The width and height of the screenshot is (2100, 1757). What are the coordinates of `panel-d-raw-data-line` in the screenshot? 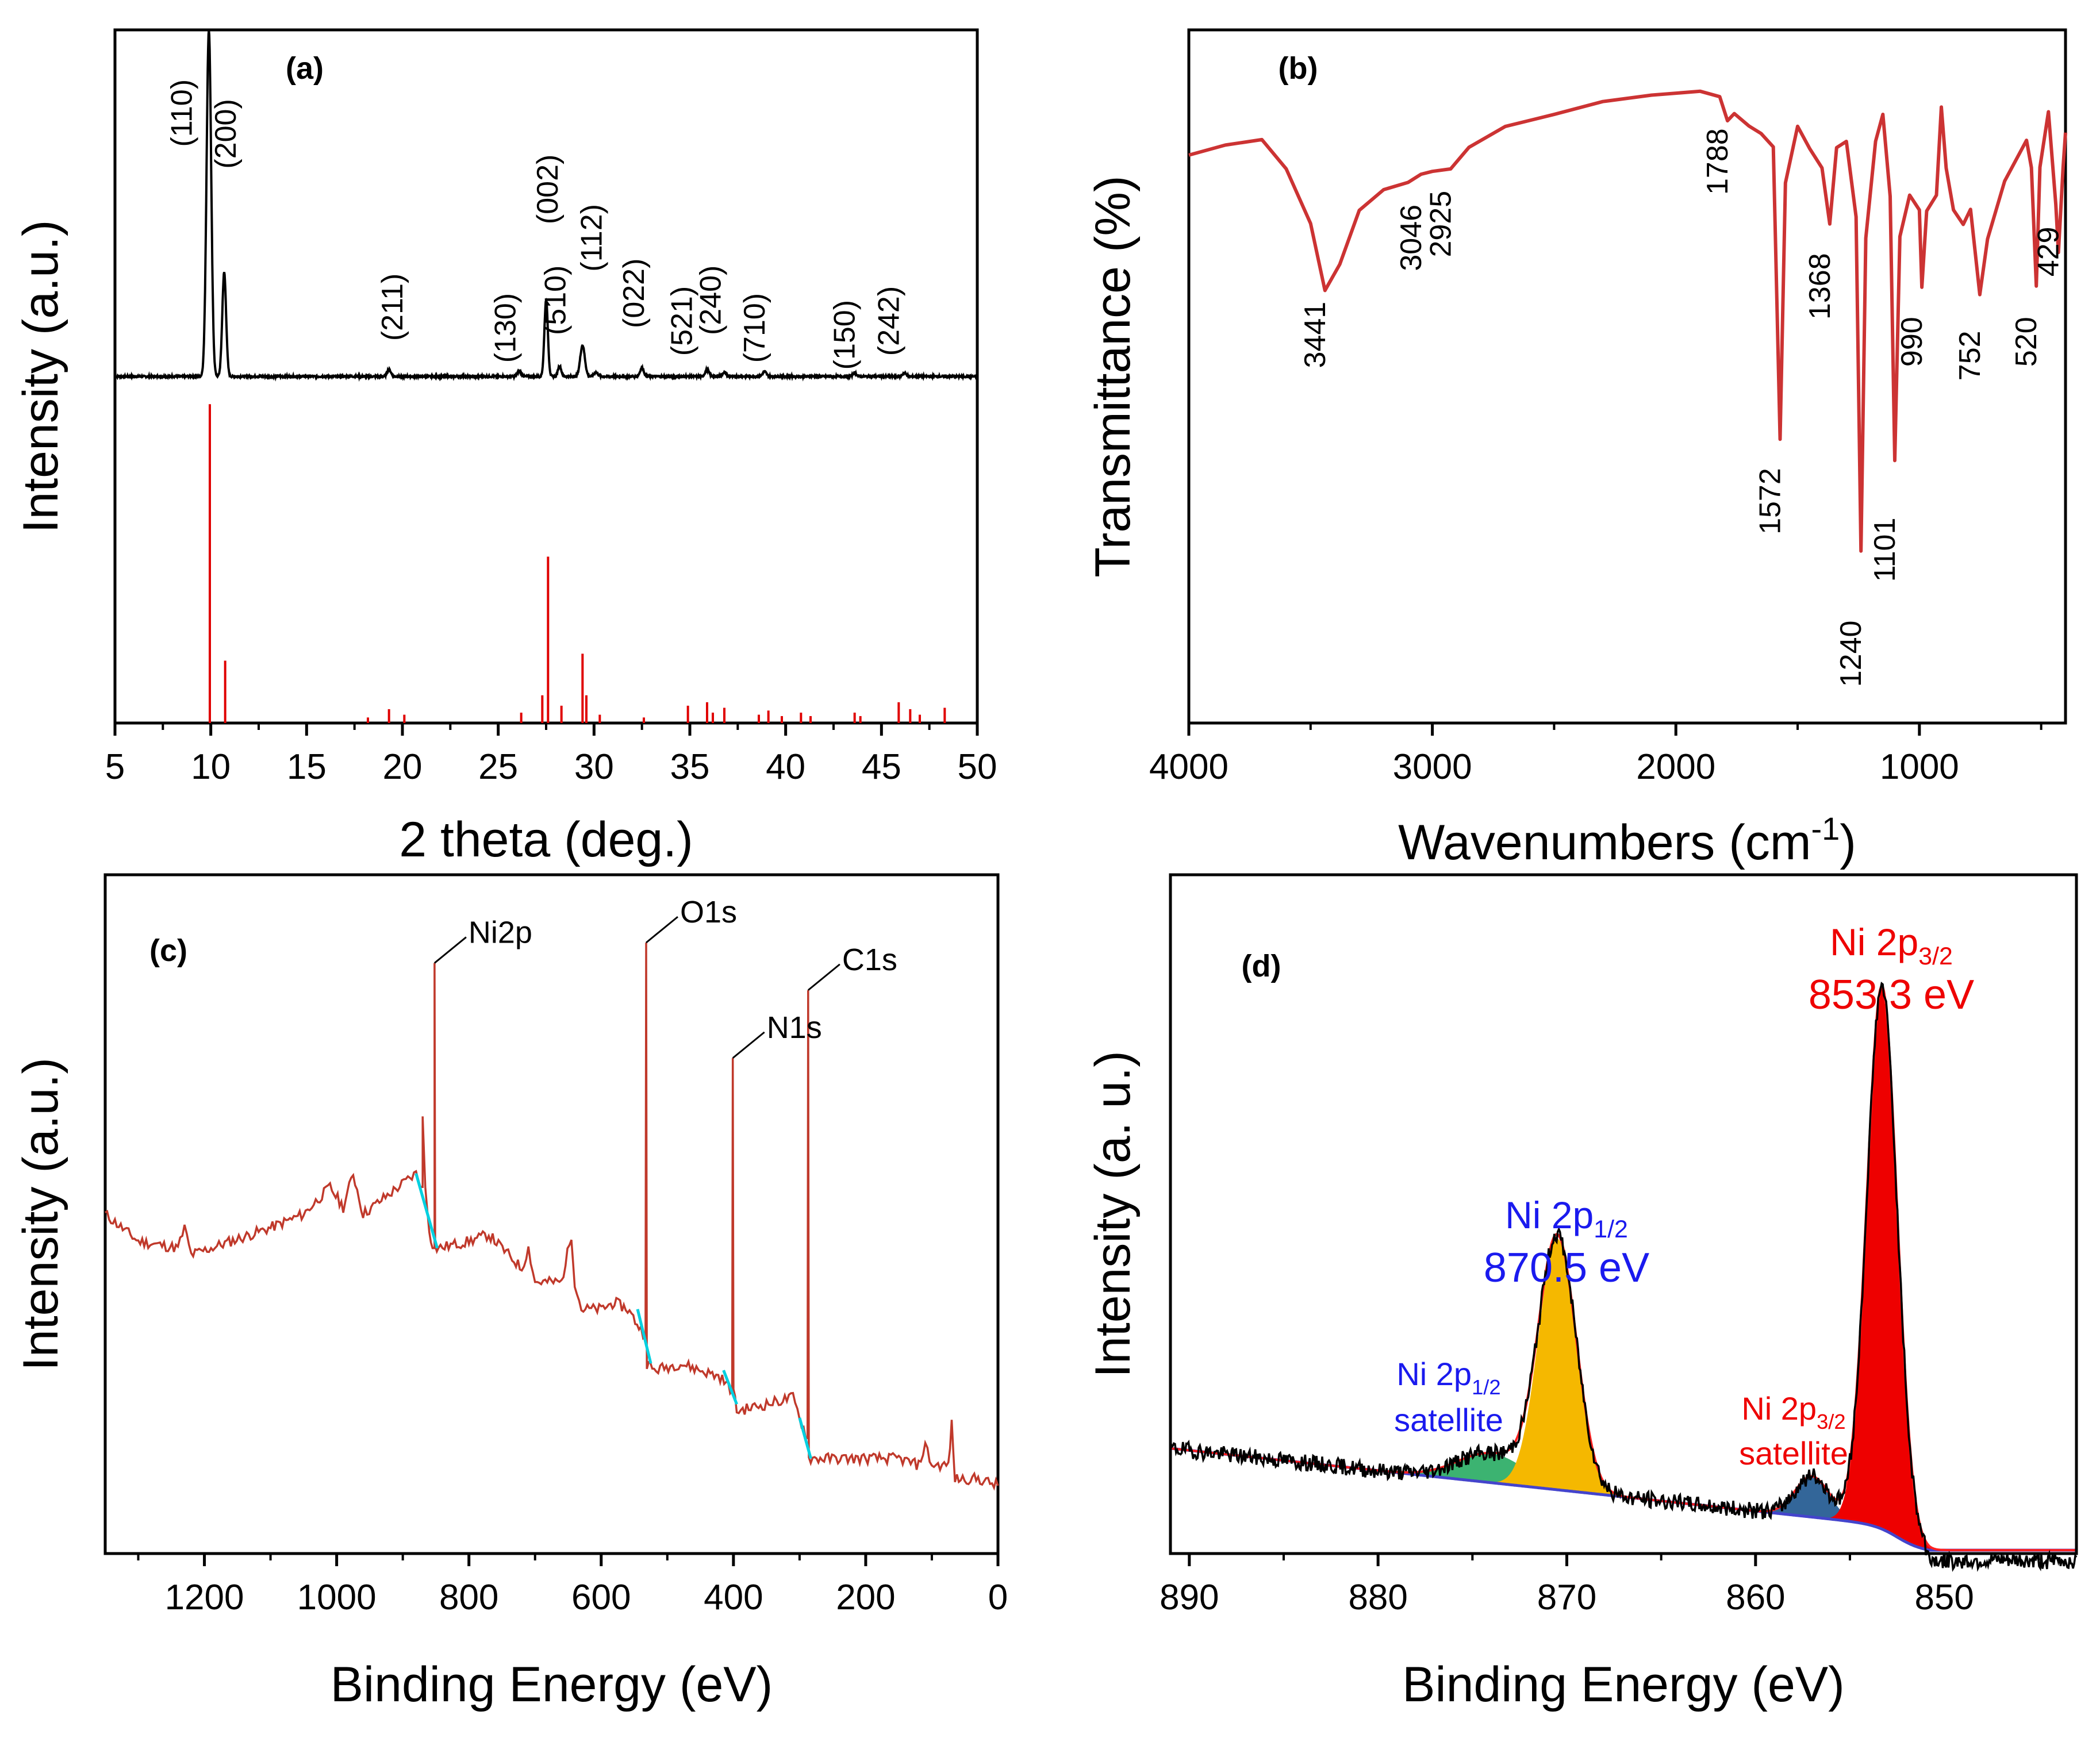 It's located at (1623, 1277).